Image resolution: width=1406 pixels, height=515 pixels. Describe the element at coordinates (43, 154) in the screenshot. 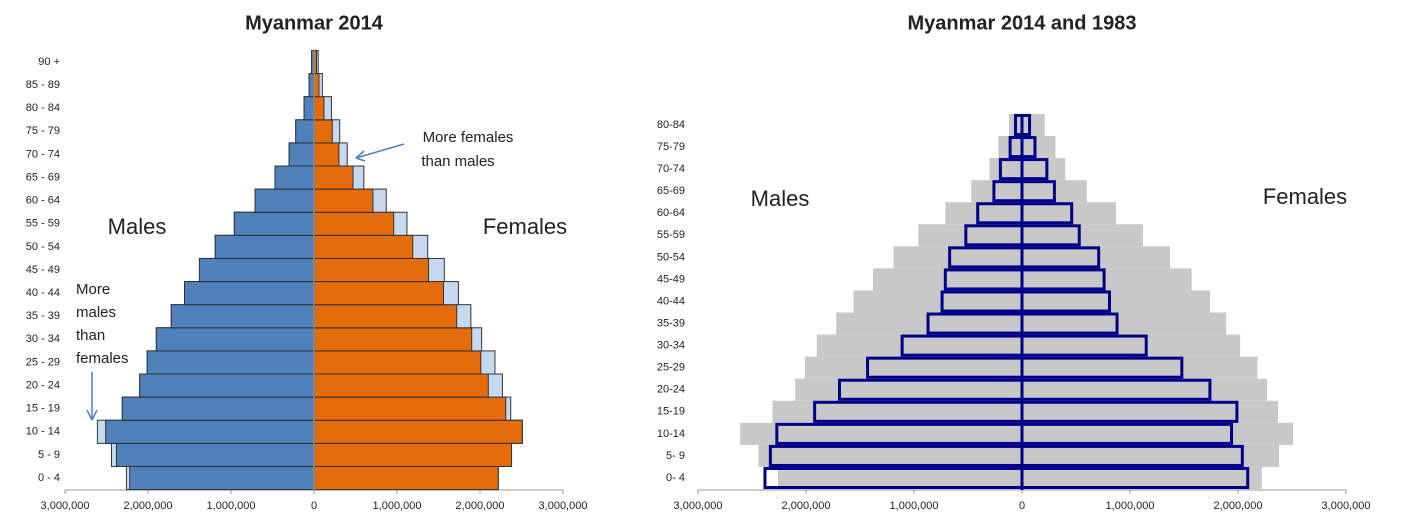

I see `y-tick-label: 70 - 74` at that location.